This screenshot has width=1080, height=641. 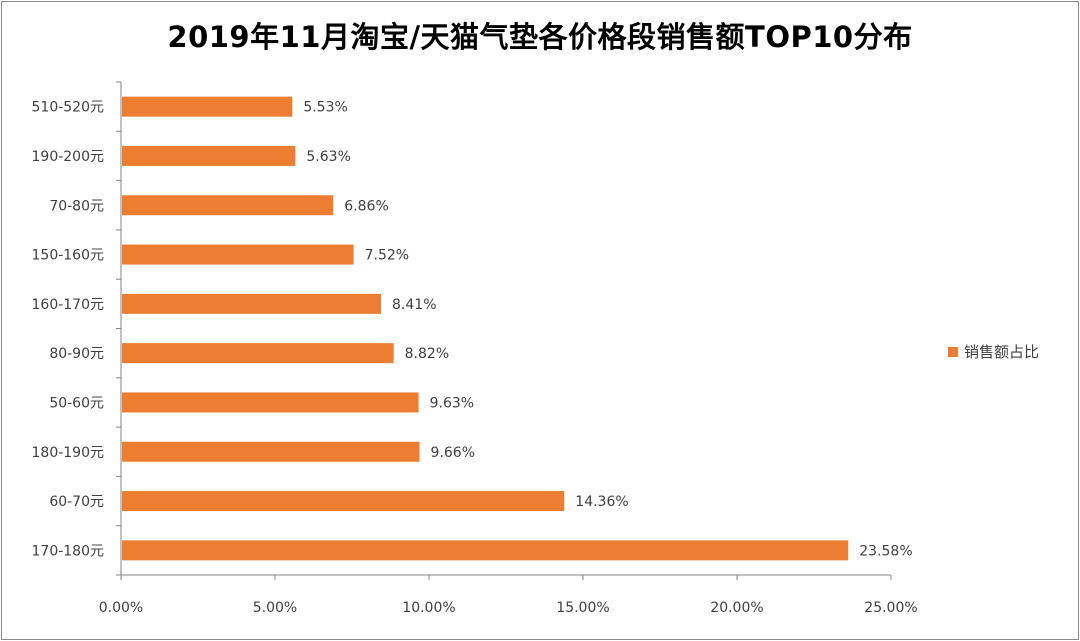 I want to click on y-tick-label: 70-80元, so click(x=76, y=206).